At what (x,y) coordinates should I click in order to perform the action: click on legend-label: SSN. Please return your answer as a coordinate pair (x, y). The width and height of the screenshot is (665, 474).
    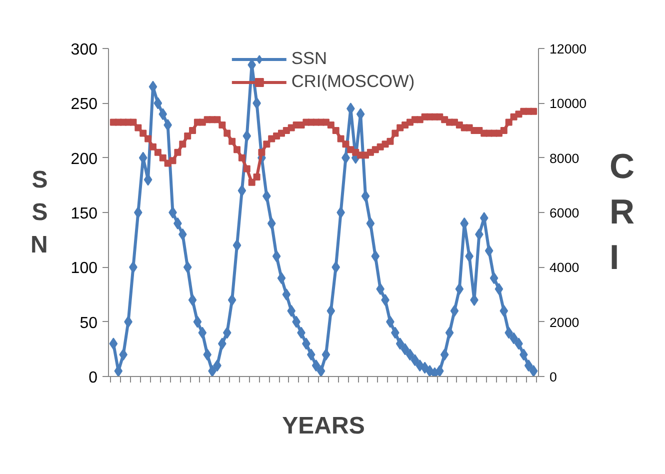
    Looking at the image, I should click on (309, 58).